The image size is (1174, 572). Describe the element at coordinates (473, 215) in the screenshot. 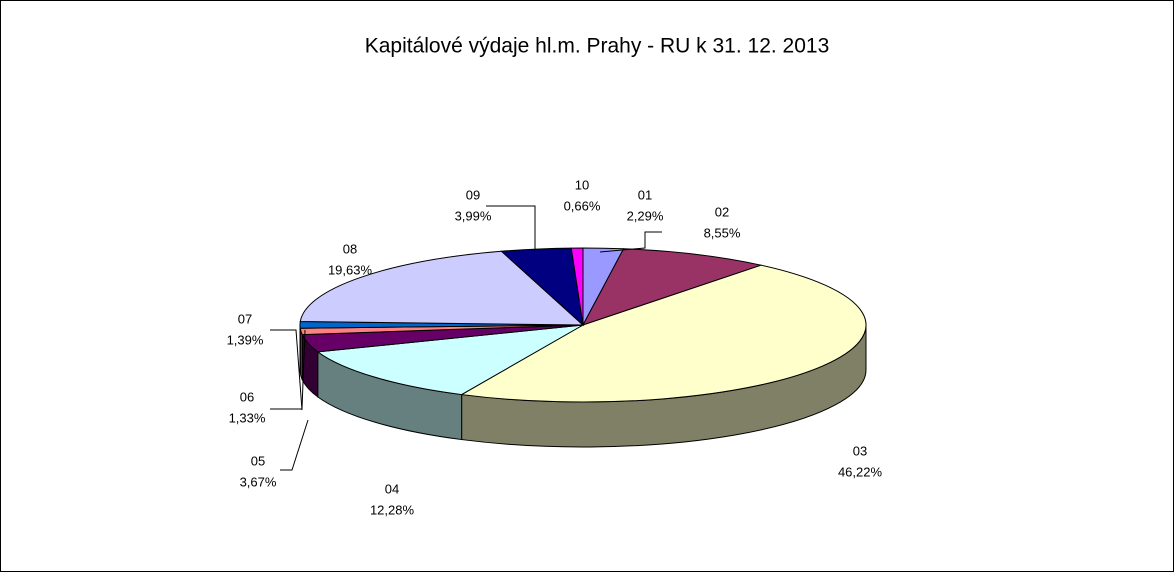

I see `slice-value-label: 3,99%` at that location.